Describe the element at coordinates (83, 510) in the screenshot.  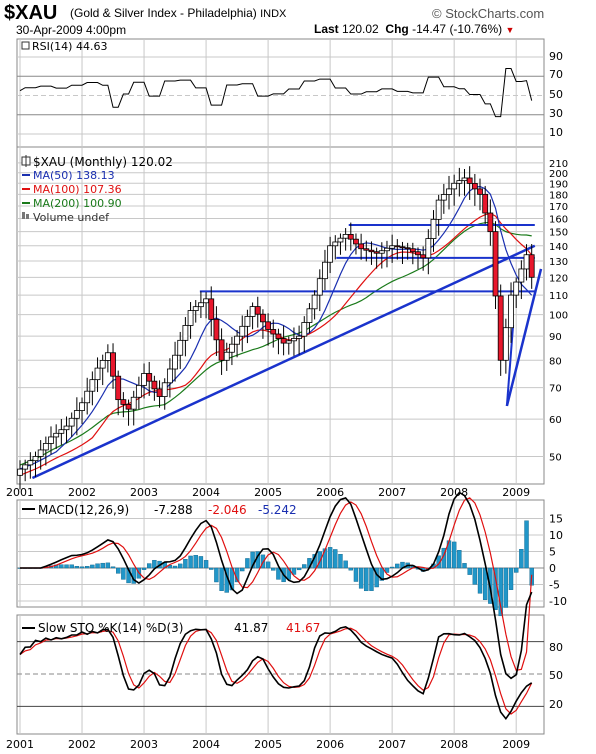
I see `macd-label: MACD(12,26,9)` at that location.